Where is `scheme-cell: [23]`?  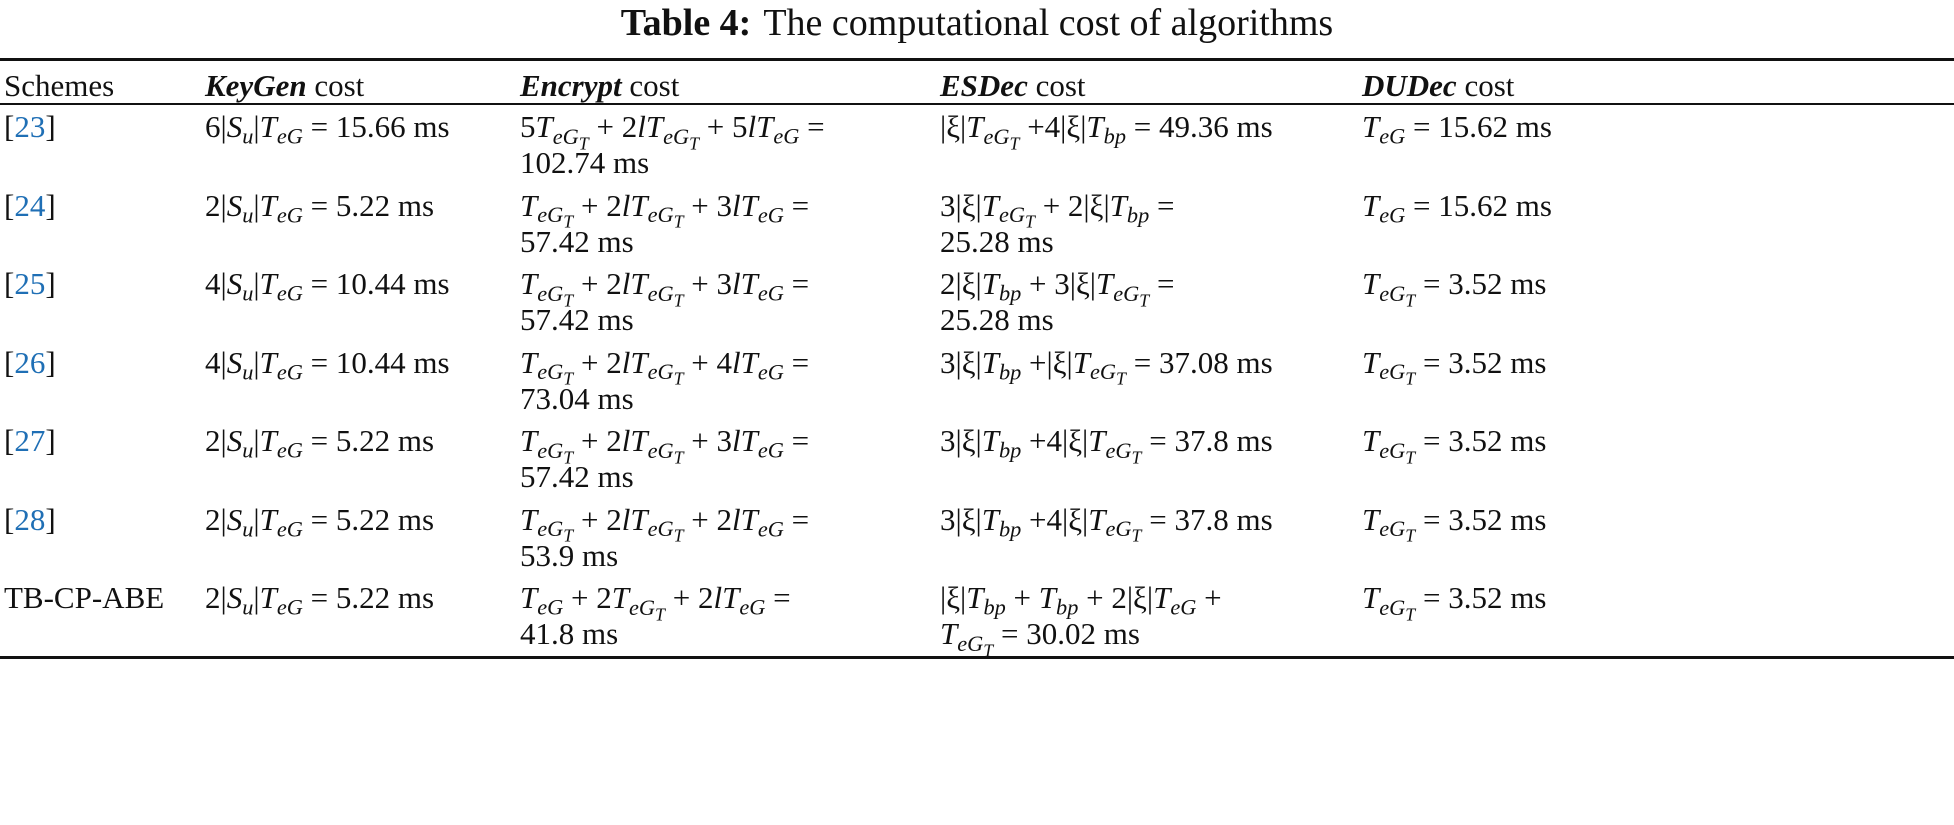
scheme-cell: [23] is located at coordinates (30, 127).